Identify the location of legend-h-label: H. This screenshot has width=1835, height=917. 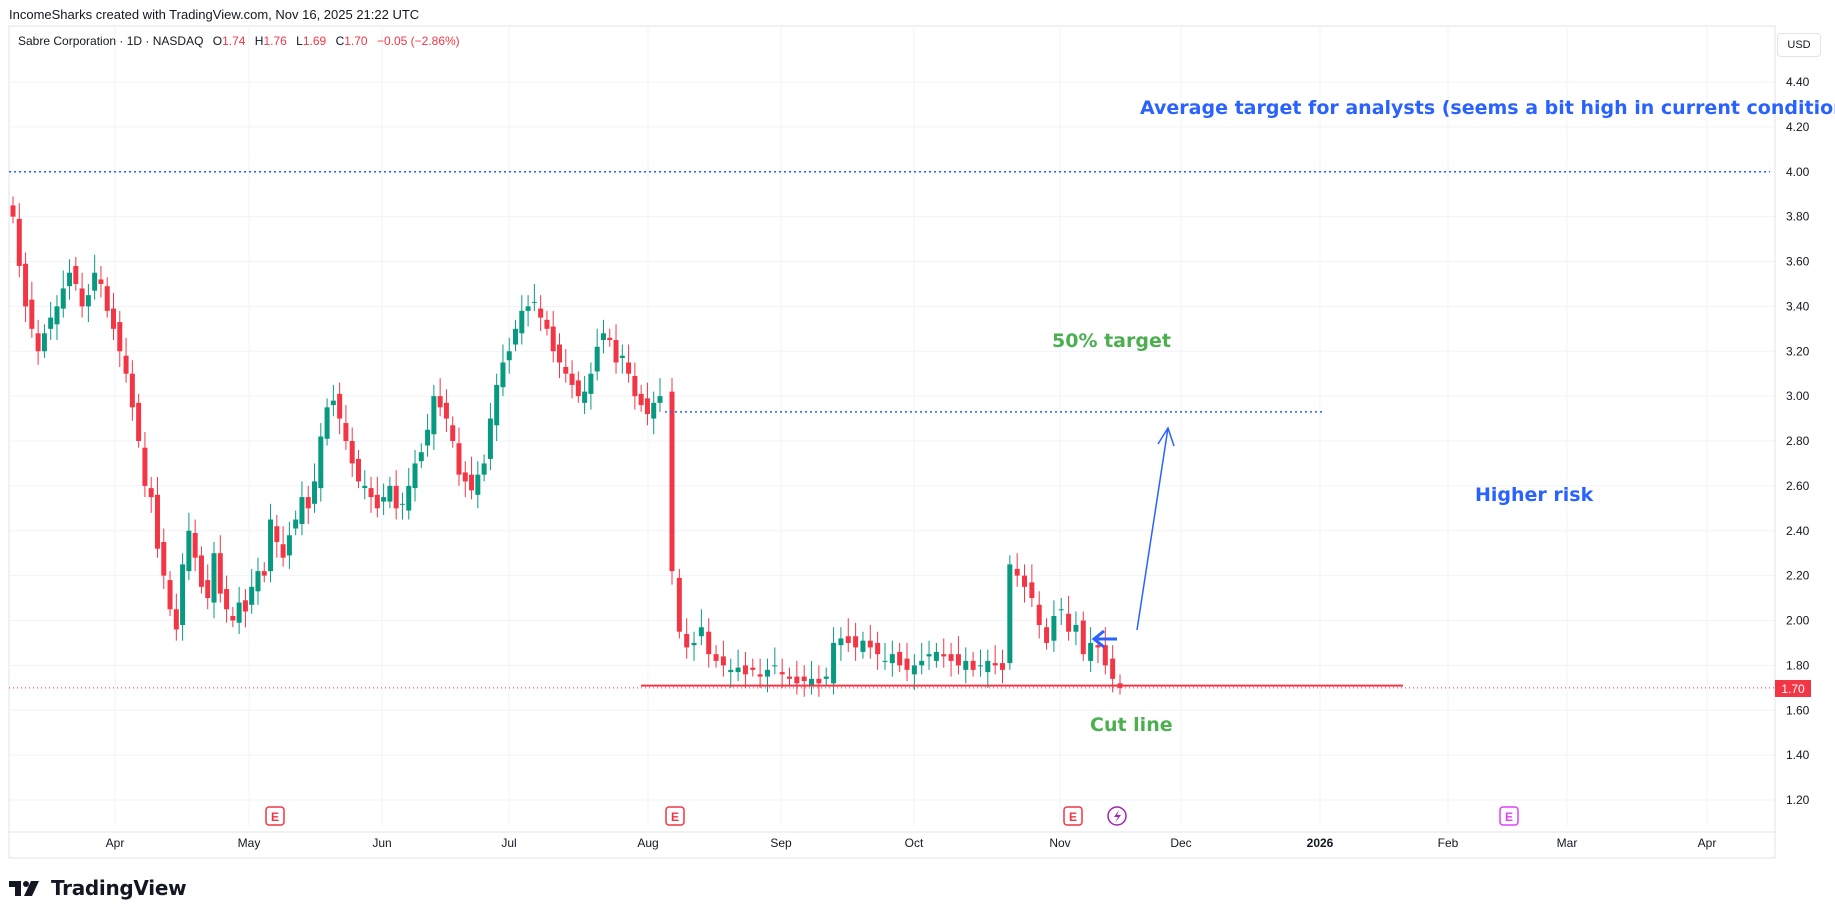
(259, 41).